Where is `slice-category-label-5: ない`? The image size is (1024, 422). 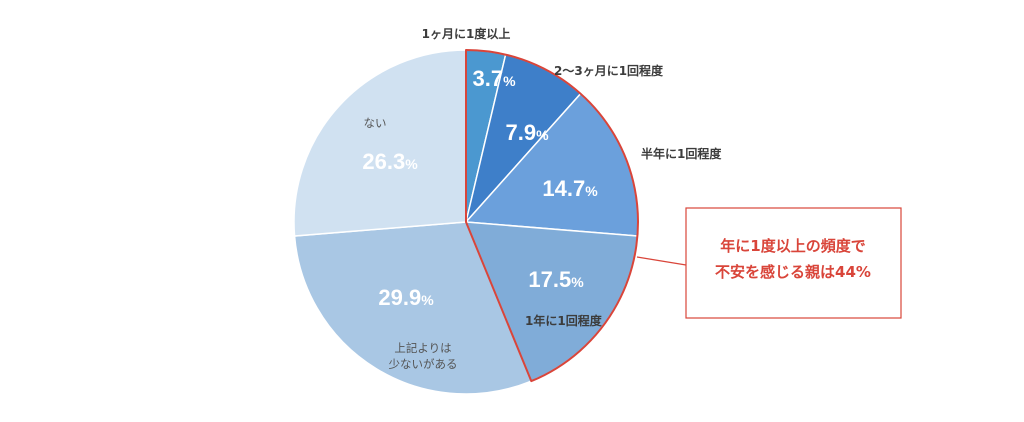
slice-category-label-5: ない is located at coordinates (375, 123).